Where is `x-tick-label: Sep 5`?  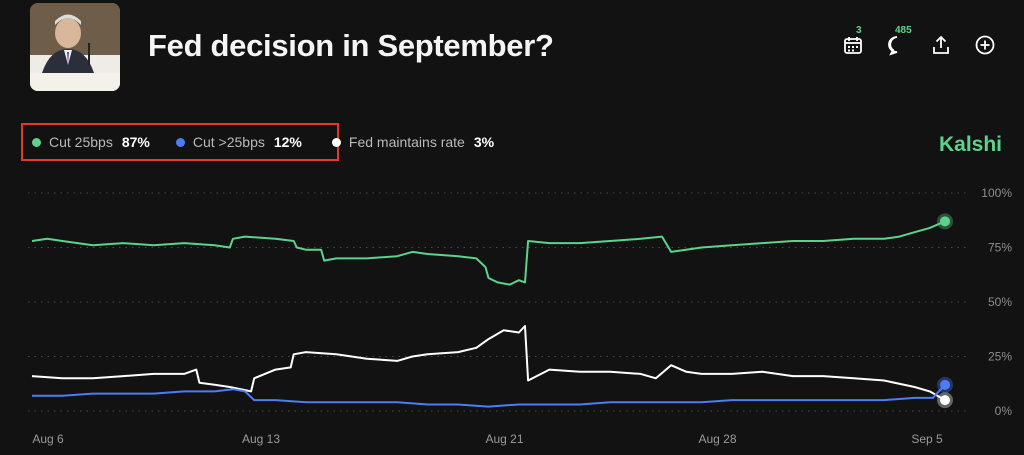 x-tick-label: Sep 5 is located at coordinates (927, 439).